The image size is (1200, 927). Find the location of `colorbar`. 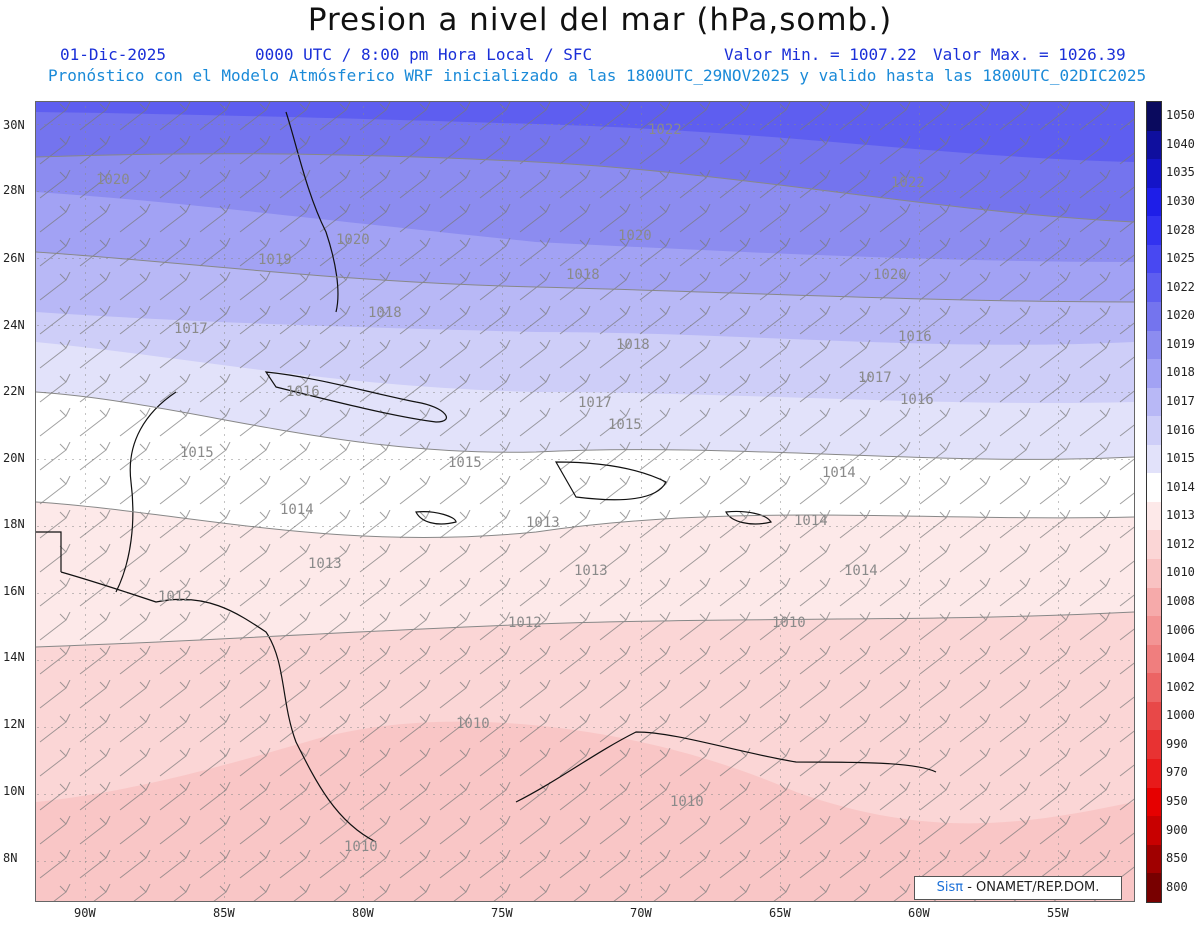

colorbar is located at coordinates (1154, 502).